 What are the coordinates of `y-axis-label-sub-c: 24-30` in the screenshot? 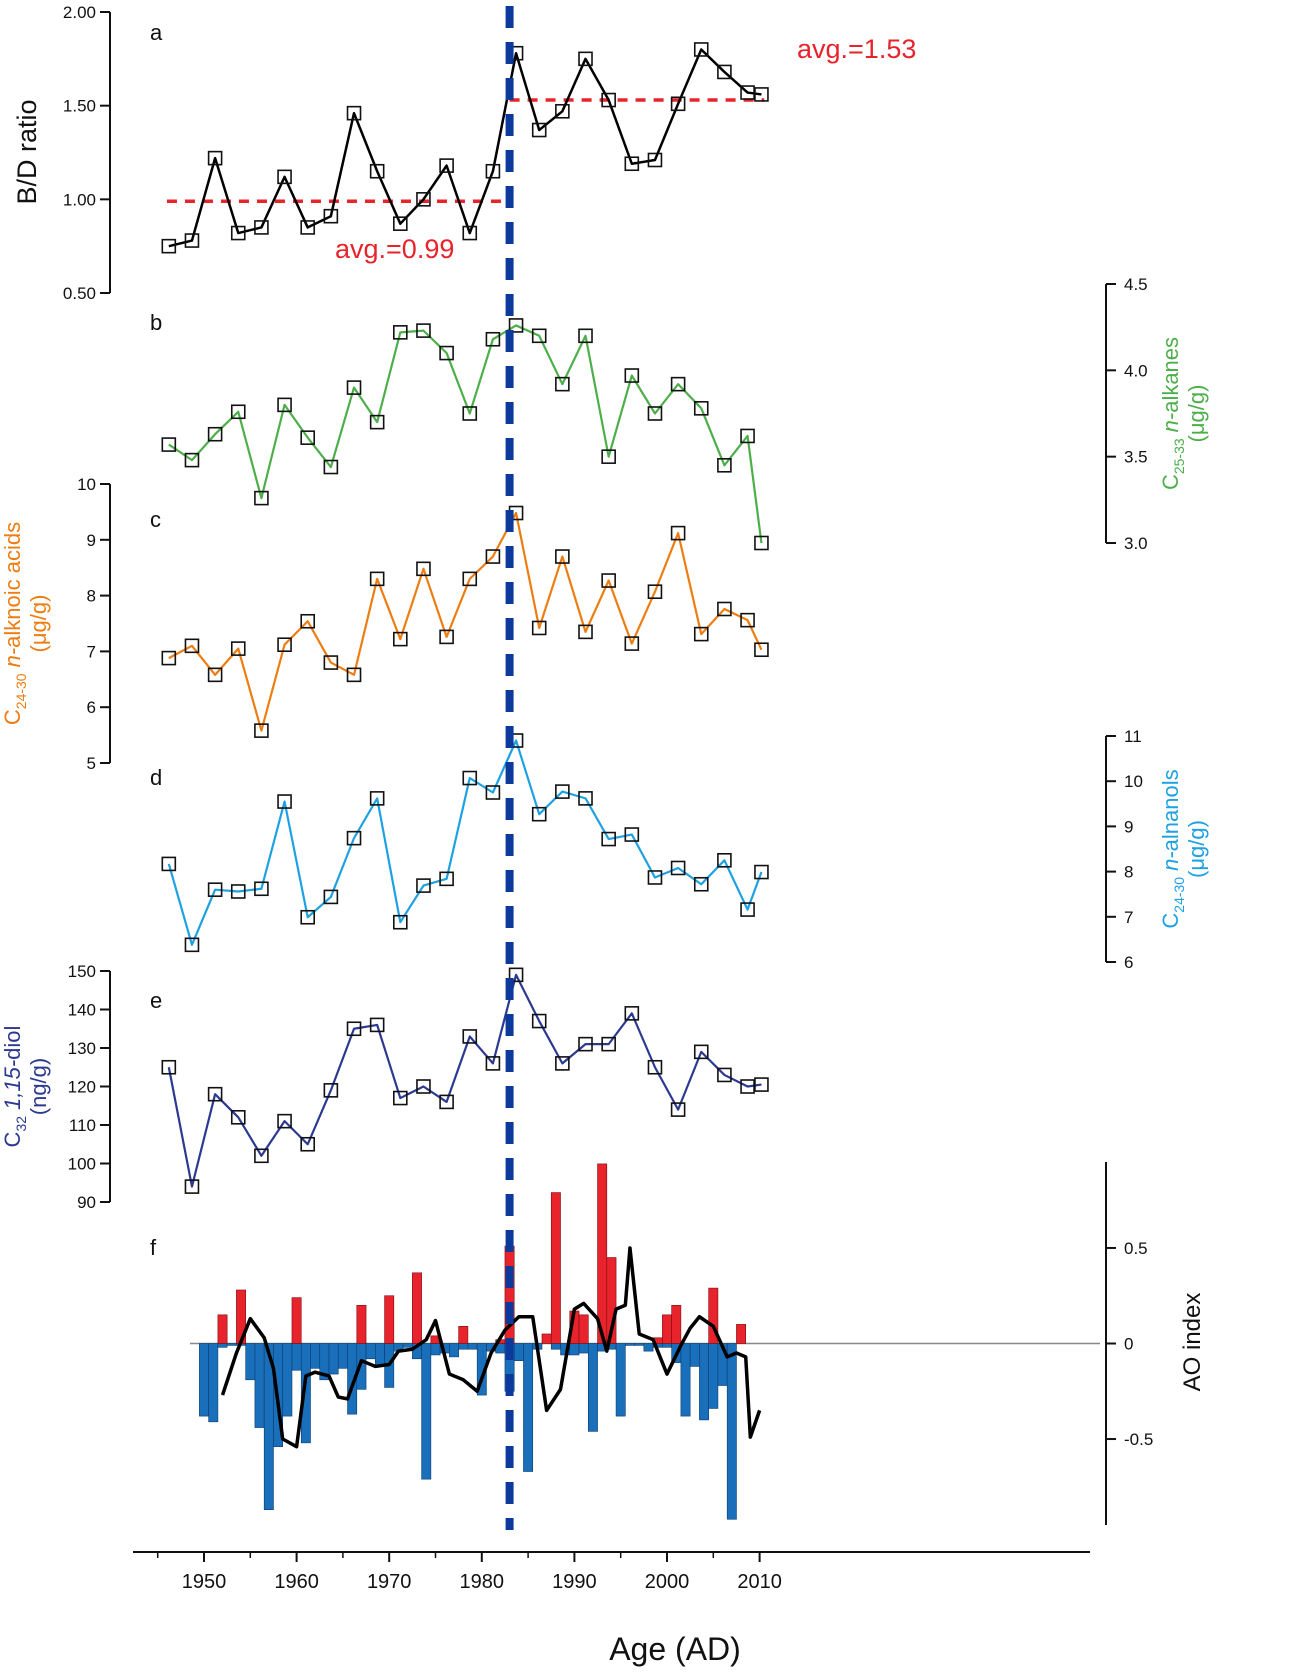 It's located at (21, 691).